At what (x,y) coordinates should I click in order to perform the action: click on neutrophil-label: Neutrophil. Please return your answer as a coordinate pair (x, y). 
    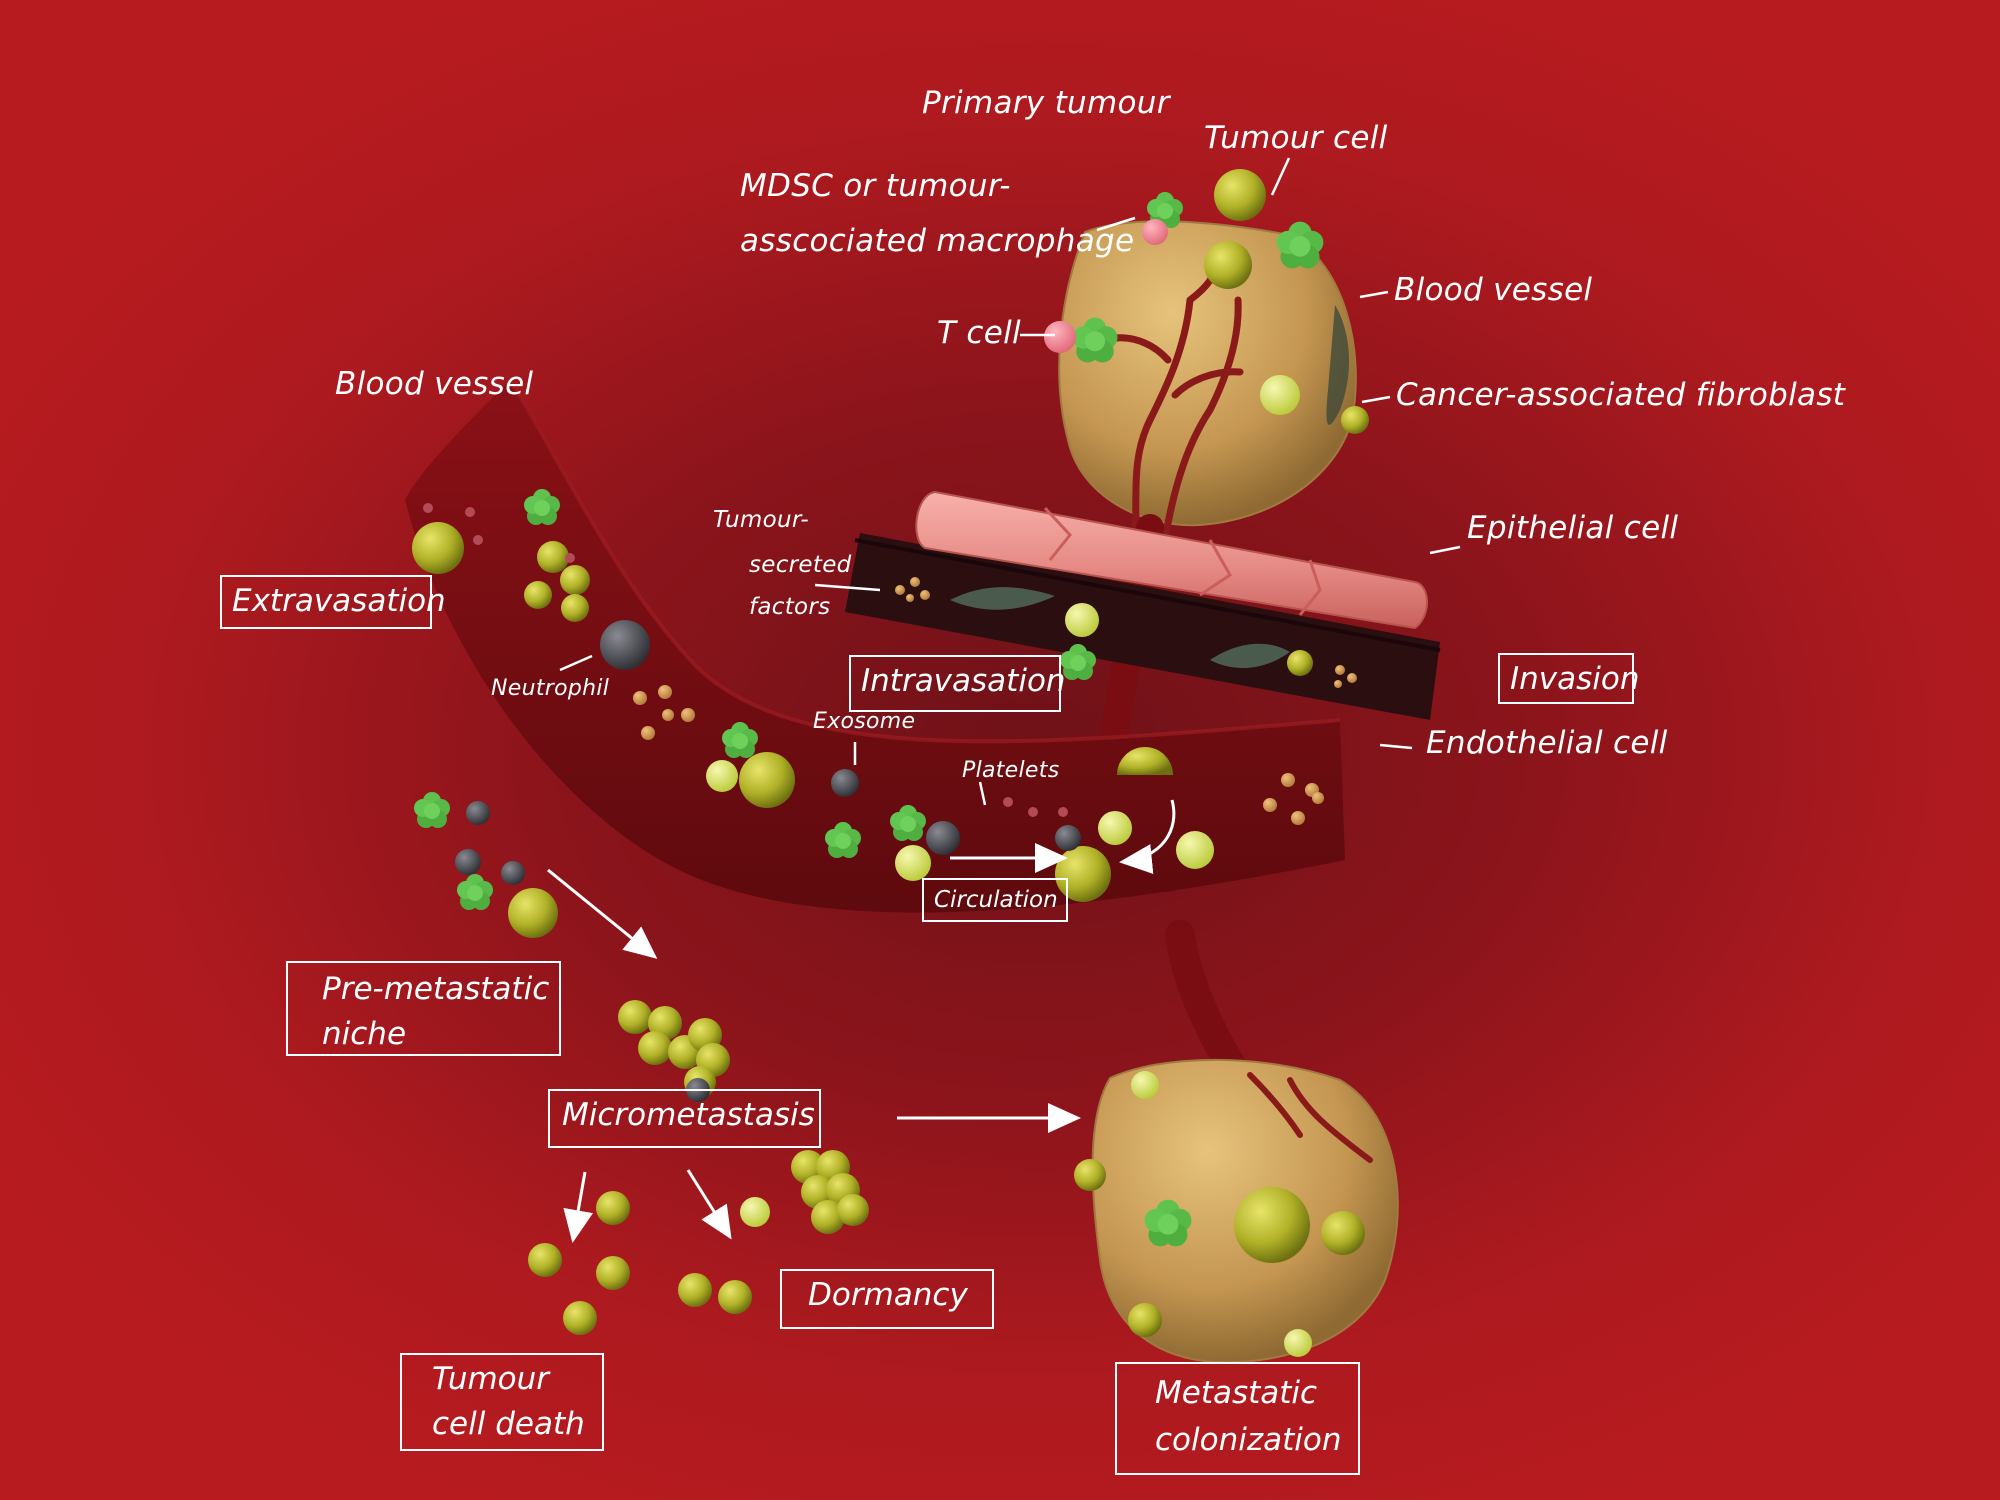
    Looking at the image, I should click on (550, 688).